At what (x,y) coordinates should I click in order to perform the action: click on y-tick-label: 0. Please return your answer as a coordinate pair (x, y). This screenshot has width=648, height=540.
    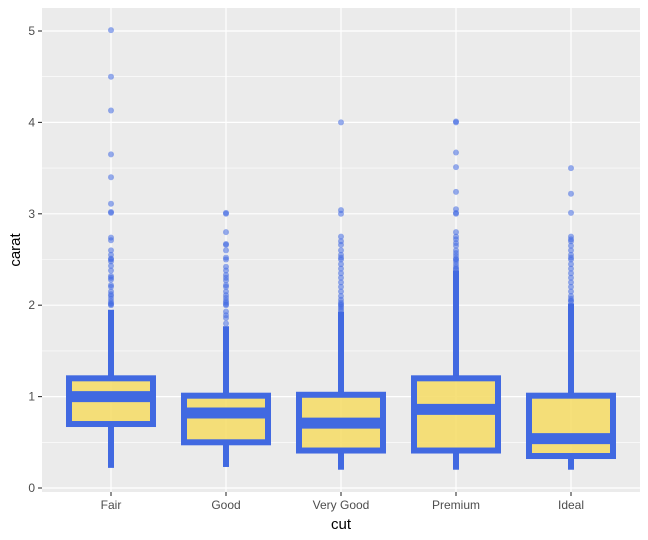
    Looking at the image, I should click on (31, 488).